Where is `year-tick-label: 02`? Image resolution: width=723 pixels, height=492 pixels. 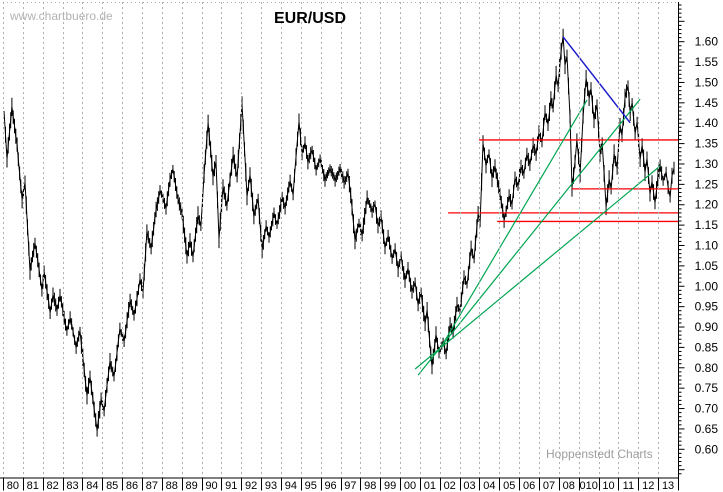 year-tick-label: 02 is located at coordinates (450, 486).